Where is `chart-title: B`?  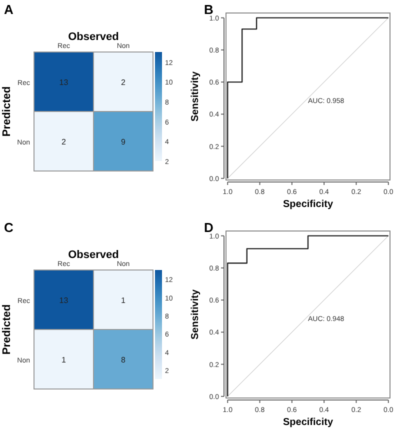 chart-title: B is located at coordinates (209, 9).